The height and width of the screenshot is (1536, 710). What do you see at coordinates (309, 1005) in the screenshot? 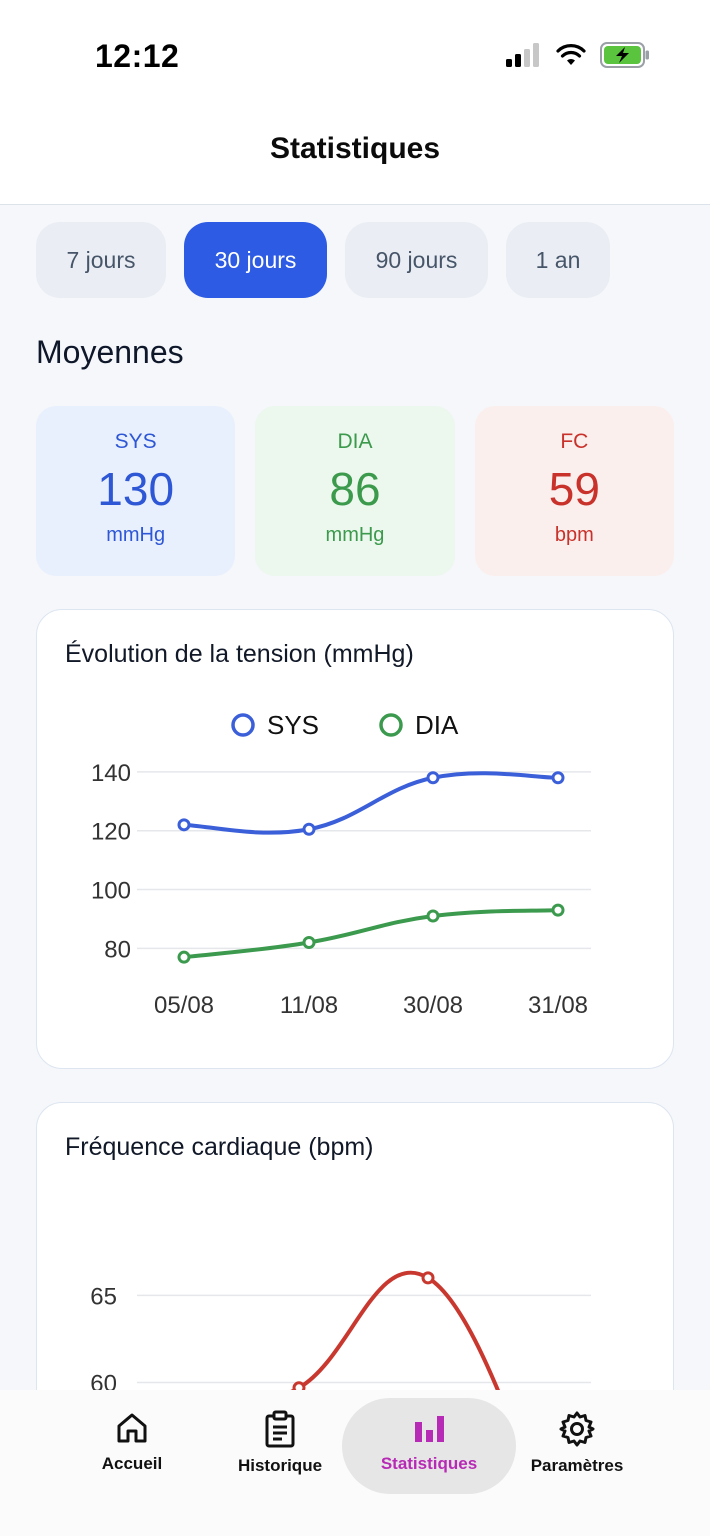
I see `x-tick-label: 11/08` at bounding box center [309, 1005].